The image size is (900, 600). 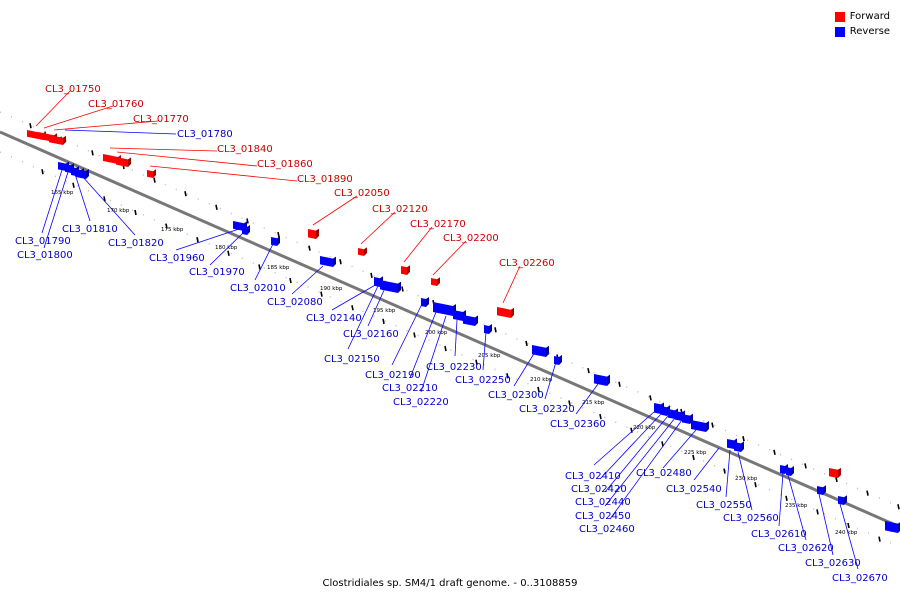 I want to click on tick-label: 175 kbp, so click(x=172, y=230).